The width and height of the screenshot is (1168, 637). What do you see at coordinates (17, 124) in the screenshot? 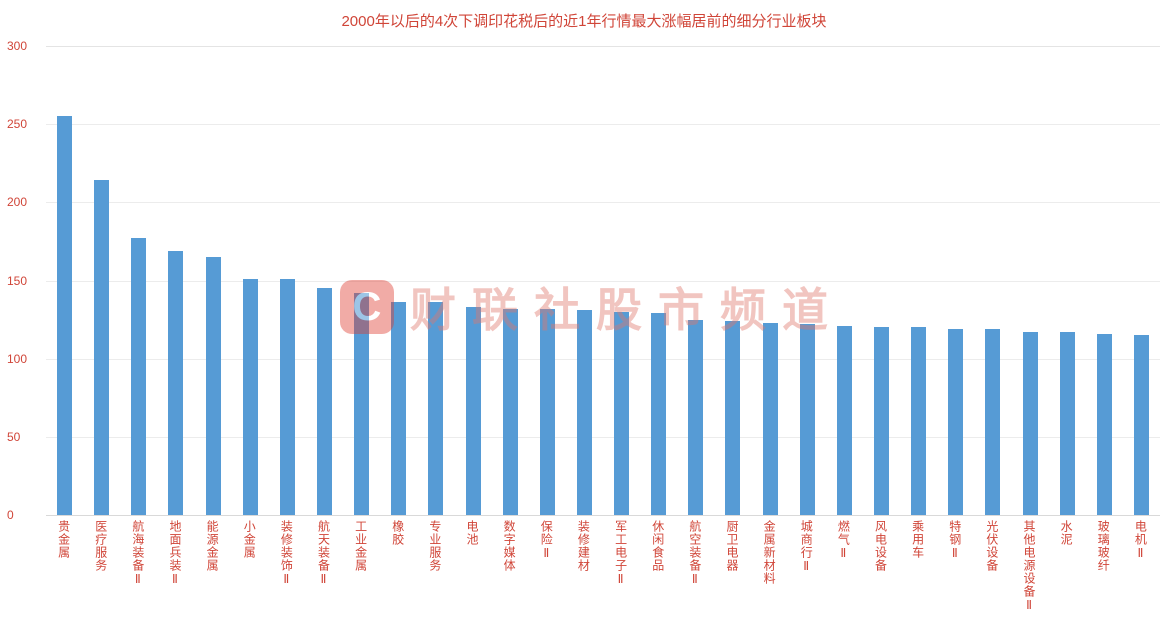
I see `y-axis-label: 250` at bounding box center [17, 124].